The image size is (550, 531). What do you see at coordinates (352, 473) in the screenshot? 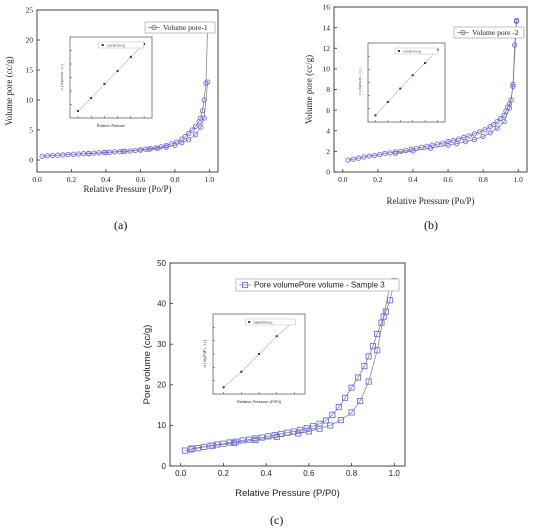
I see `chart3-x-tick-label: 0.8` at bounding box center [352, 473].